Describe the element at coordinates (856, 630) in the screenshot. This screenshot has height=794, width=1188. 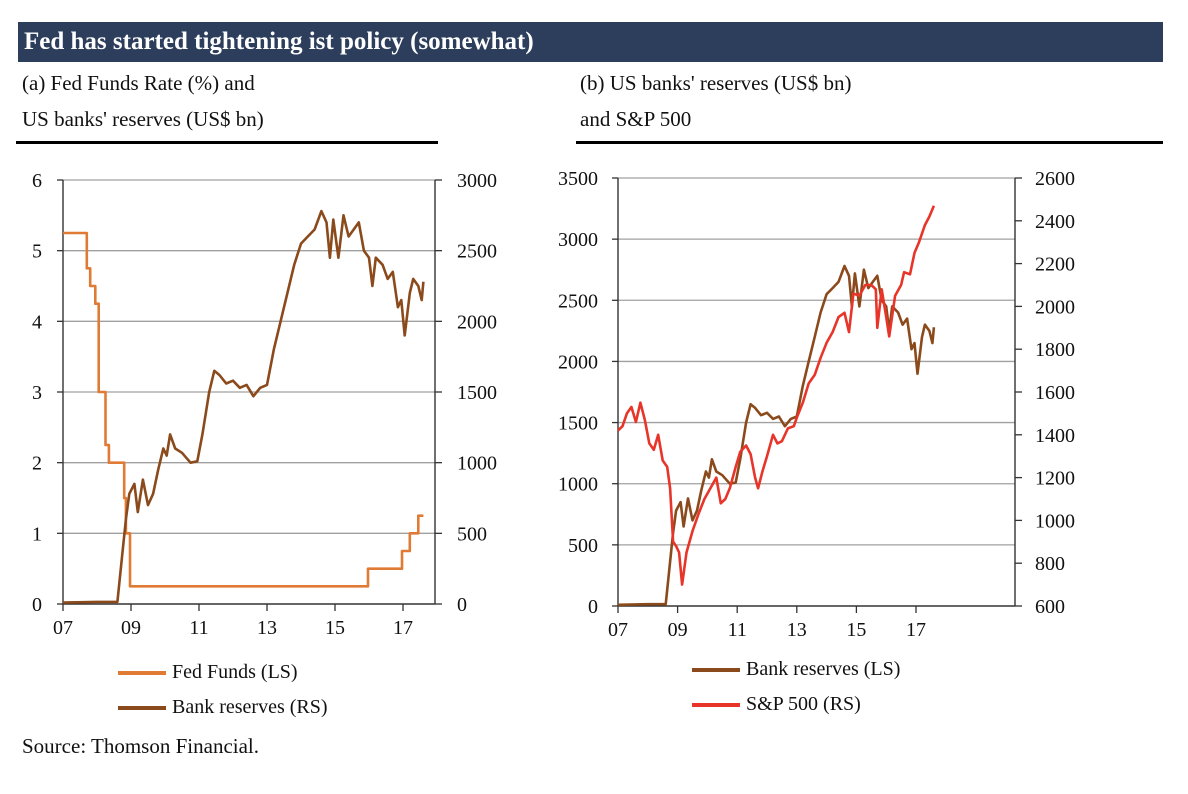
I see `chart-b-x-tick-label: 15` at that location.